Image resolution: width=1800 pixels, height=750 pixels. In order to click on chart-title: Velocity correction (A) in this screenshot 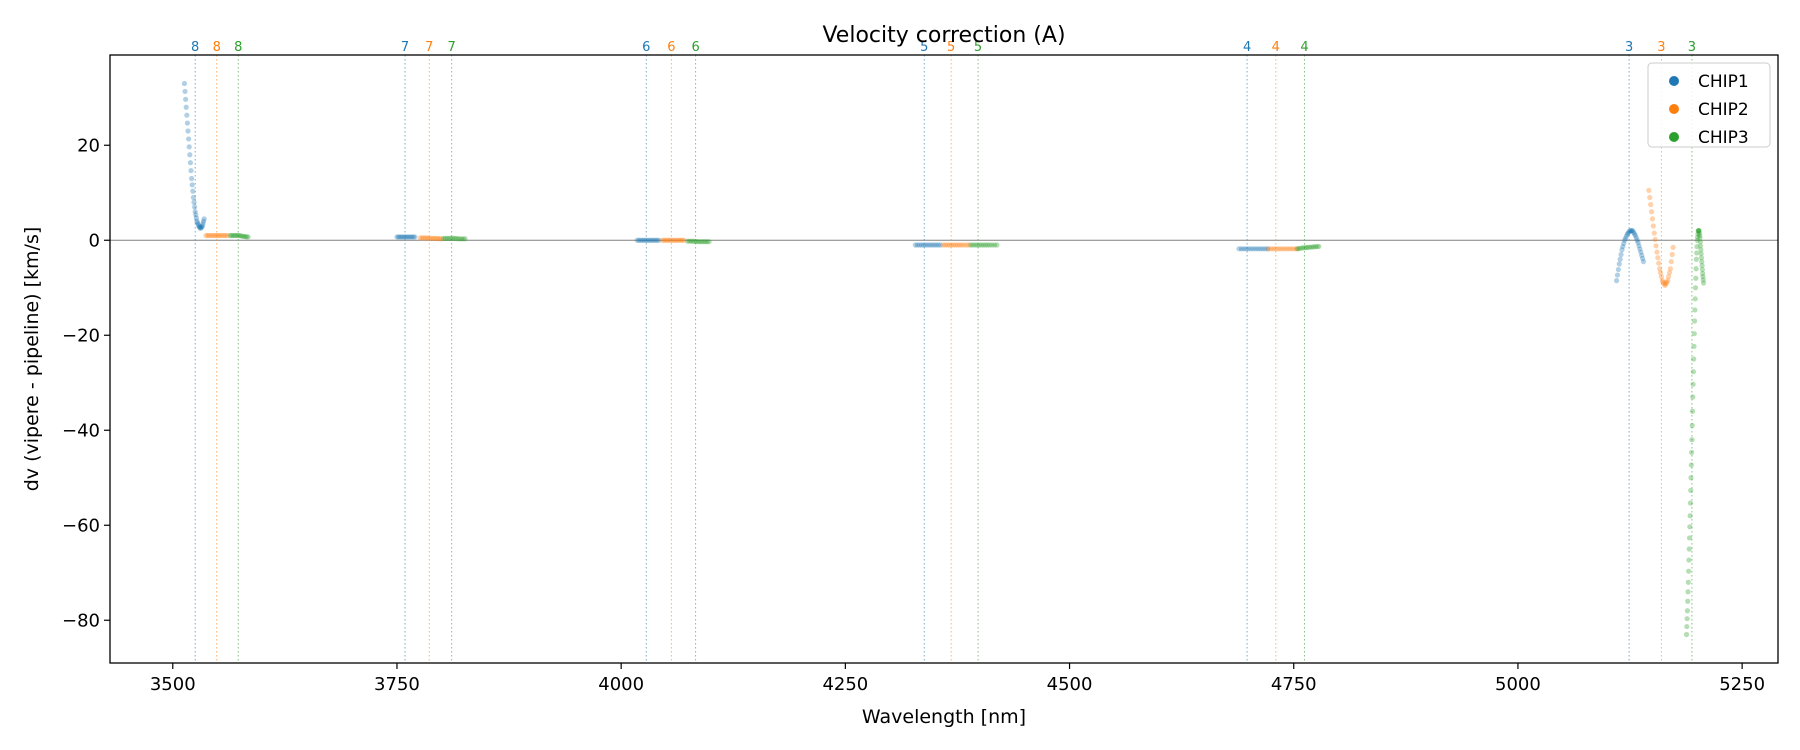, I will do `click(943, 35)`.